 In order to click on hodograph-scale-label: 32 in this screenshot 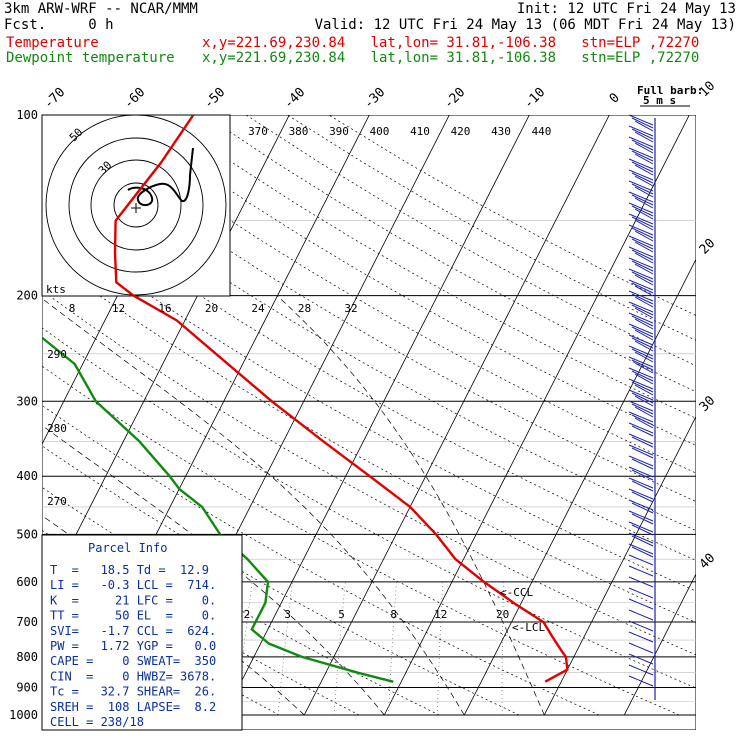, I will do `click(350, 308)`.